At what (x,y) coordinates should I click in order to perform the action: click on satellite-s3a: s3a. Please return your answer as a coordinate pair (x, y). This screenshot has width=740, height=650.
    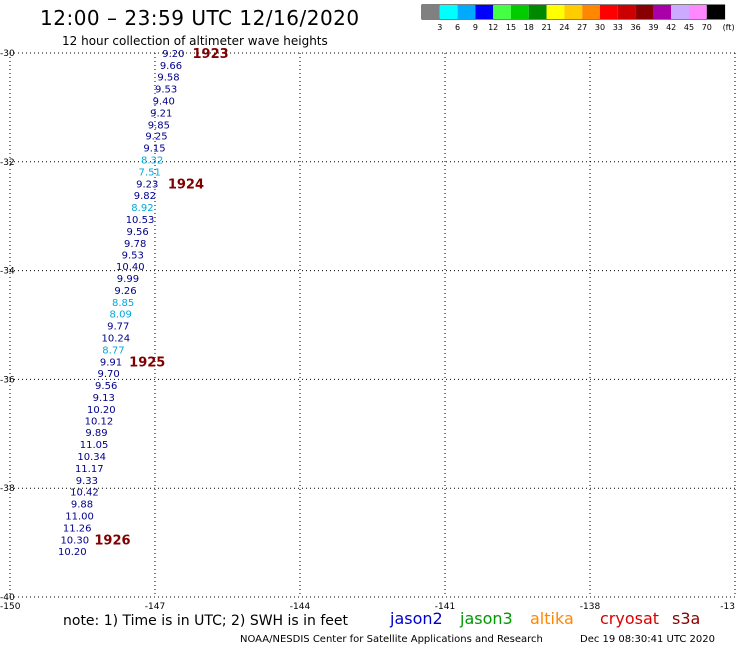
    Looking at the image, I should click on (686, 618).